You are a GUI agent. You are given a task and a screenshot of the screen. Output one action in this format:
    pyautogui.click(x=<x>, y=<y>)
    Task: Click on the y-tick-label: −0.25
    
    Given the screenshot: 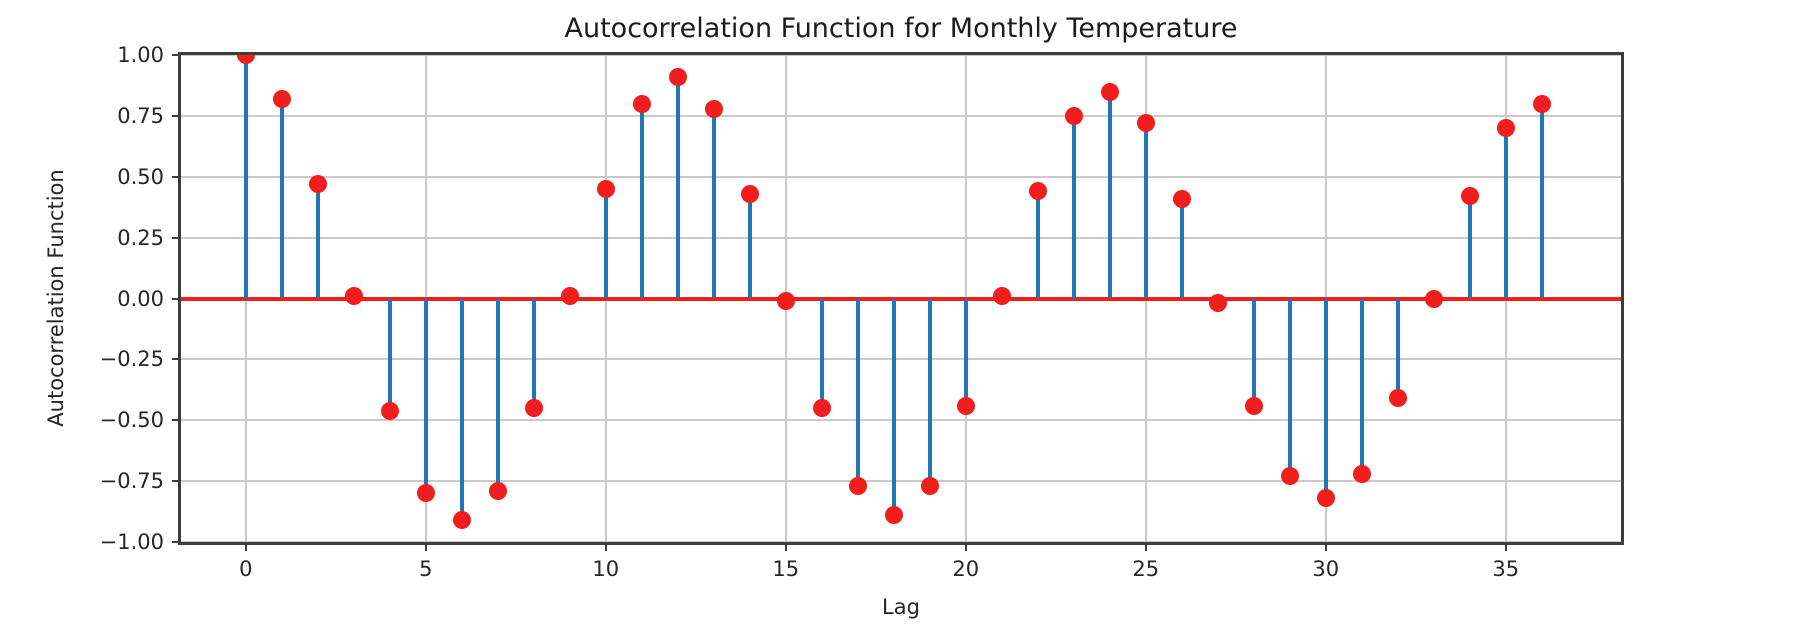 What is the action you would take?
    pyautogui.click(x=131, y=359)
    